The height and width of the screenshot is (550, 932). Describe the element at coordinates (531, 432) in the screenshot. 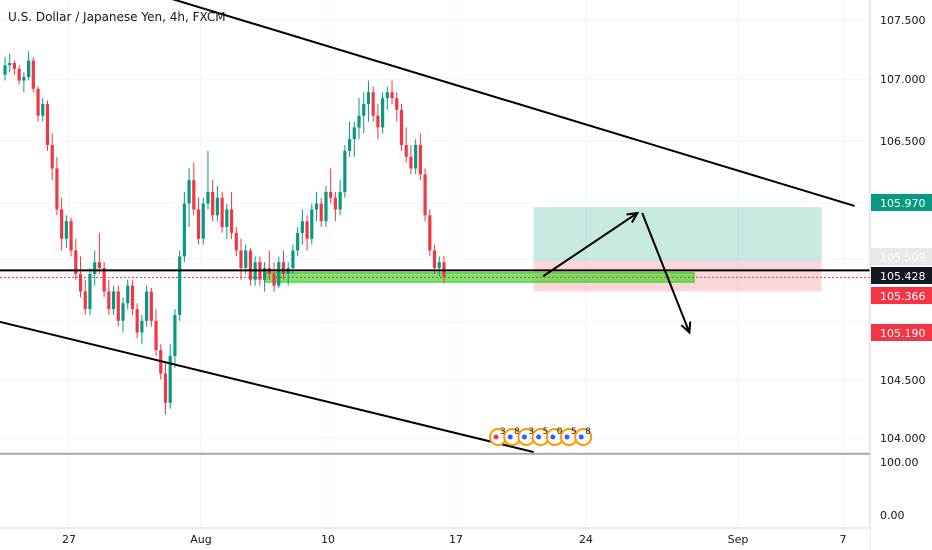

I see `event-count: 3` at that location.